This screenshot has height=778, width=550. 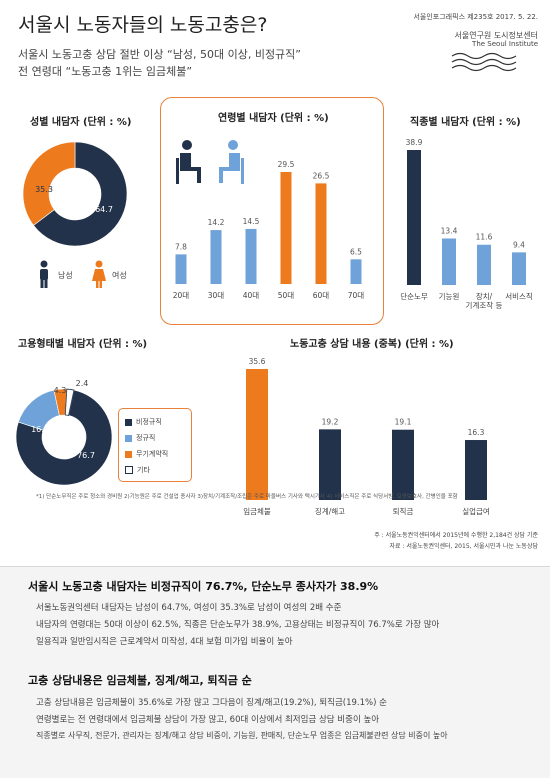 I want to click on job-bar-chart: 38.9 단순노무 13.4 기능원 11.6 장치/기계조작 등 9.4 서비스직, so click(x=466, y=224).